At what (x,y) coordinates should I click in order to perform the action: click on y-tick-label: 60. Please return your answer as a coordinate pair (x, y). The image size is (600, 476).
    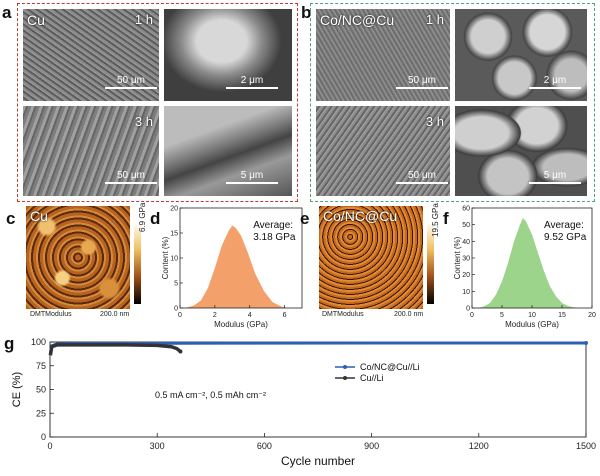
    Looking at the image, I should click on (466, 209).